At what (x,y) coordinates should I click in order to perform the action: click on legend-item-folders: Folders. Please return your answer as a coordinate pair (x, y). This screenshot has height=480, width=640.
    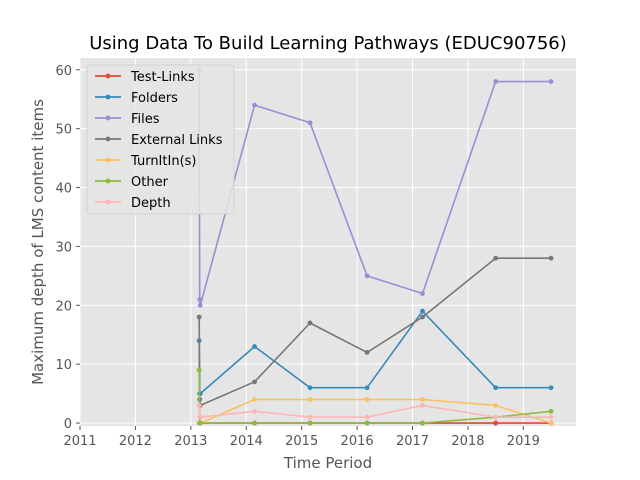
    Looking at the image, I should click on (136, 98).